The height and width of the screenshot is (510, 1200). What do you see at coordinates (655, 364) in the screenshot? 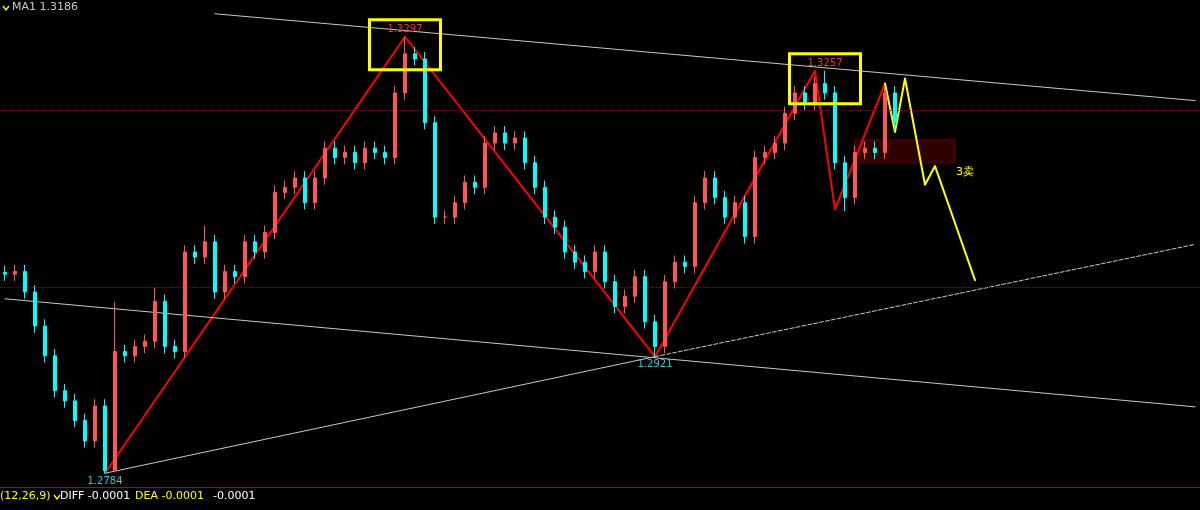
I see `annotation: 1.2921` at bounding box center [655, 364].